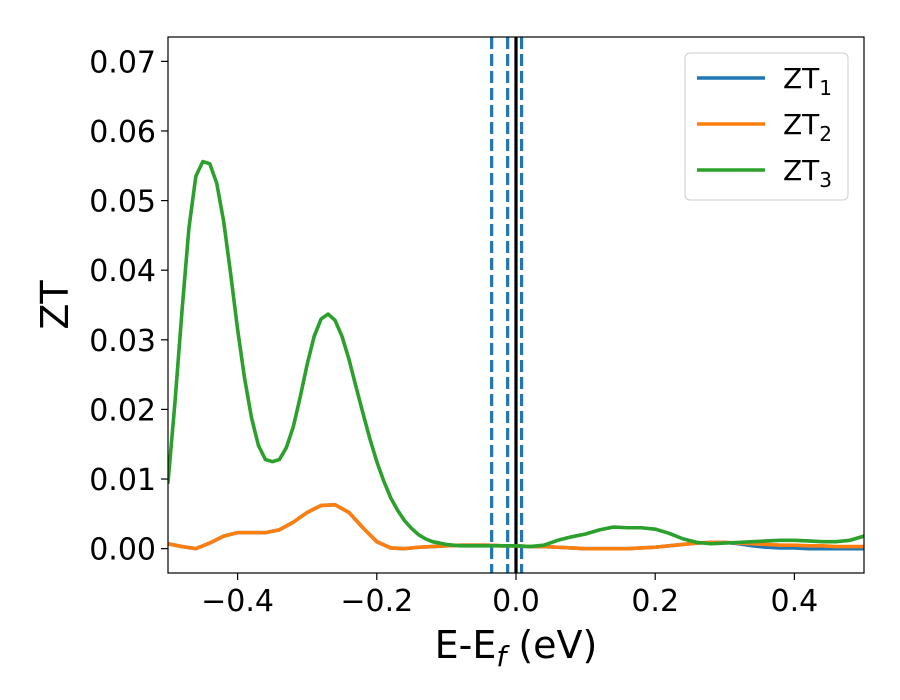  Describe the element at coordinates (807, 81) in the screenshot. I see `legend-entry-label: ZT1` at that location.